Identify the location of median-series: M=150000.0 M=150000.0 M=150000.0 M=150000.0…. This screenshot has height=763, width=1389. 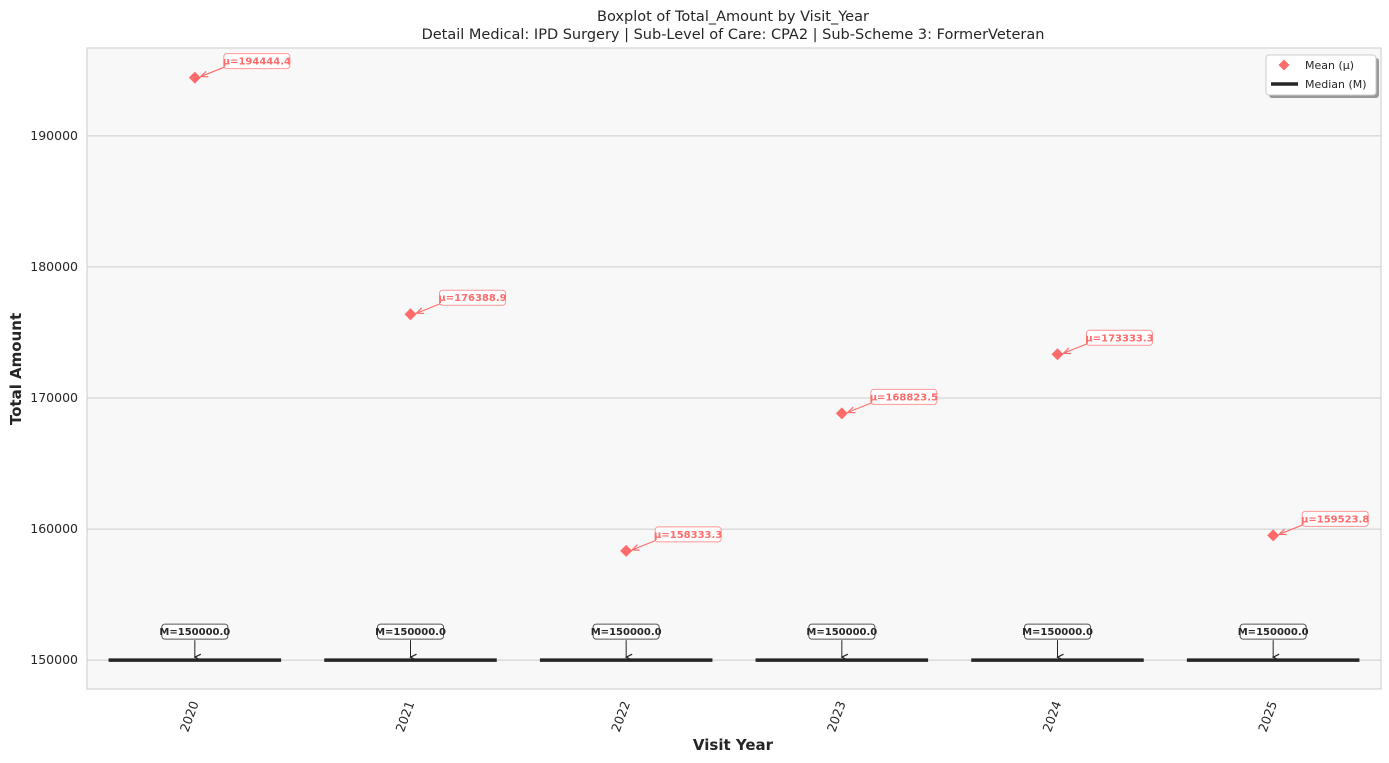
(734, 642).